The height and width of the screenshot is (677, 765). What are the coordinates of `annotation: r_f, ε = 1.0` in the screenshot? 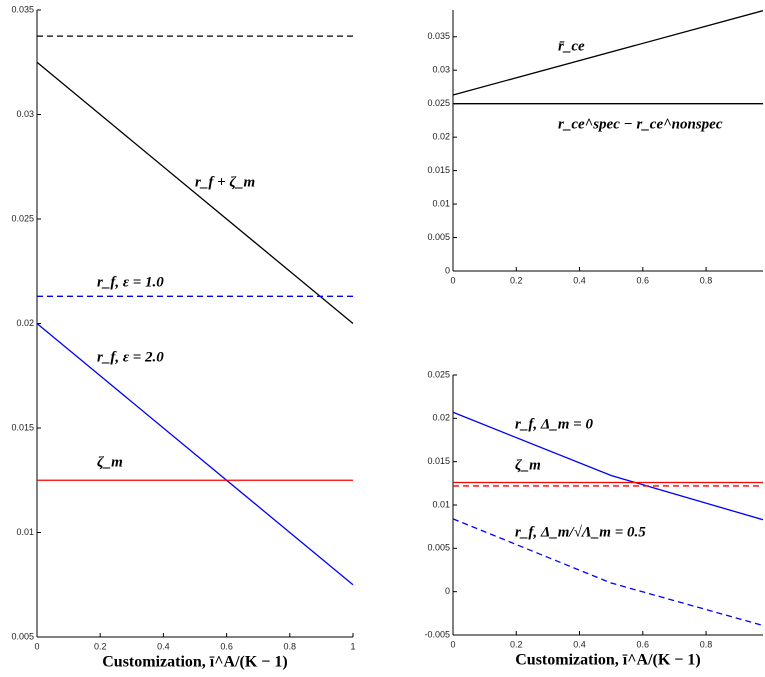 It's located at (130, 282).